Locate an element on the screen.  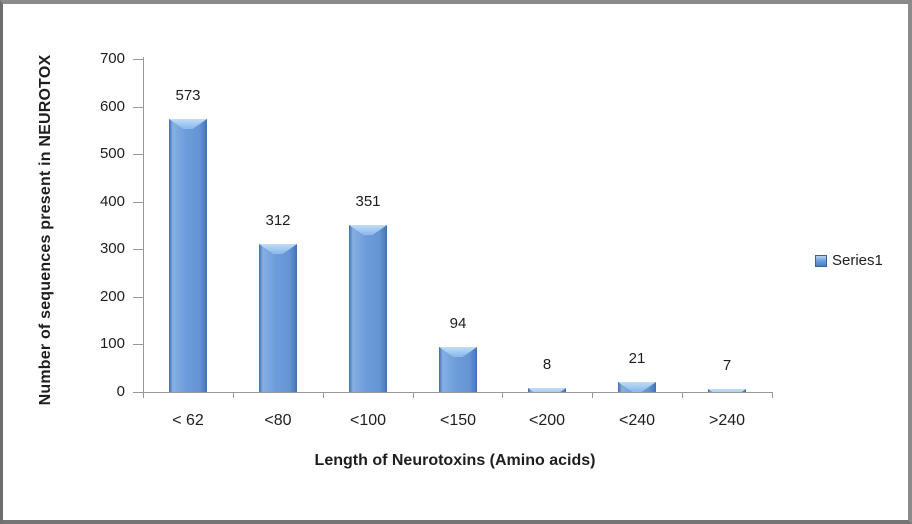
y-axis-line is located at coordinates (143, 224).